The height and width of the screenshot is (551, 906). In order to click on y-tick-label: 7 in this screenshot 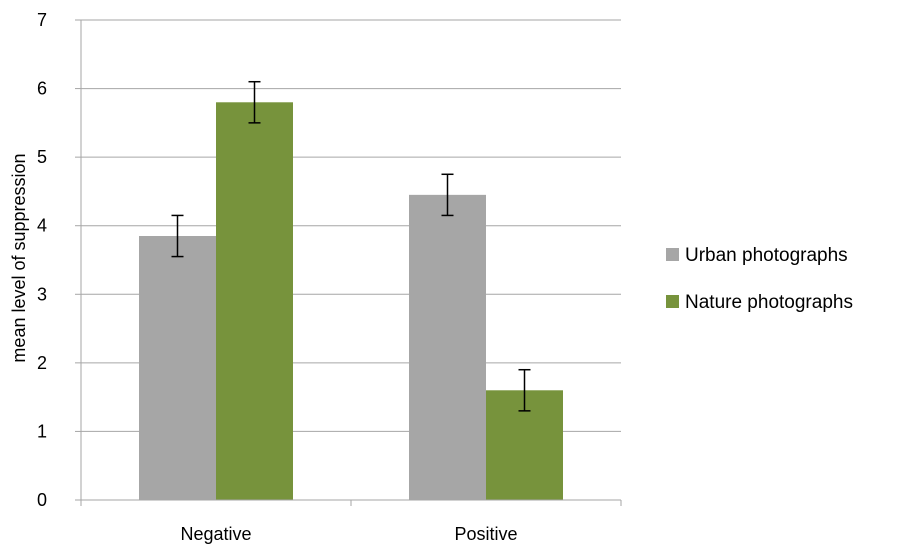, I will do `click(42, 20)`.